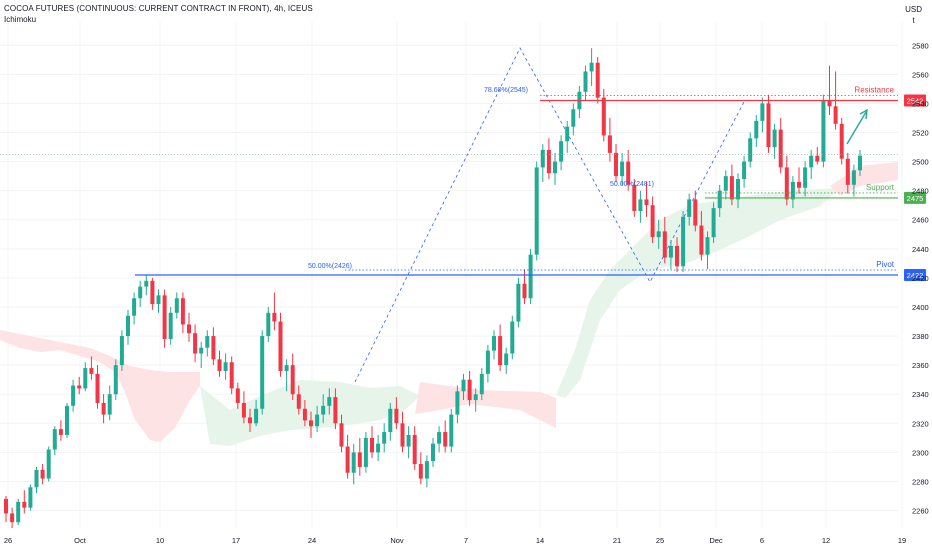 This screenshot has height=550, width=932. Describe the element at coordinates (863, 114) in the screenshot. I see `projection-arrow-head` at that location.